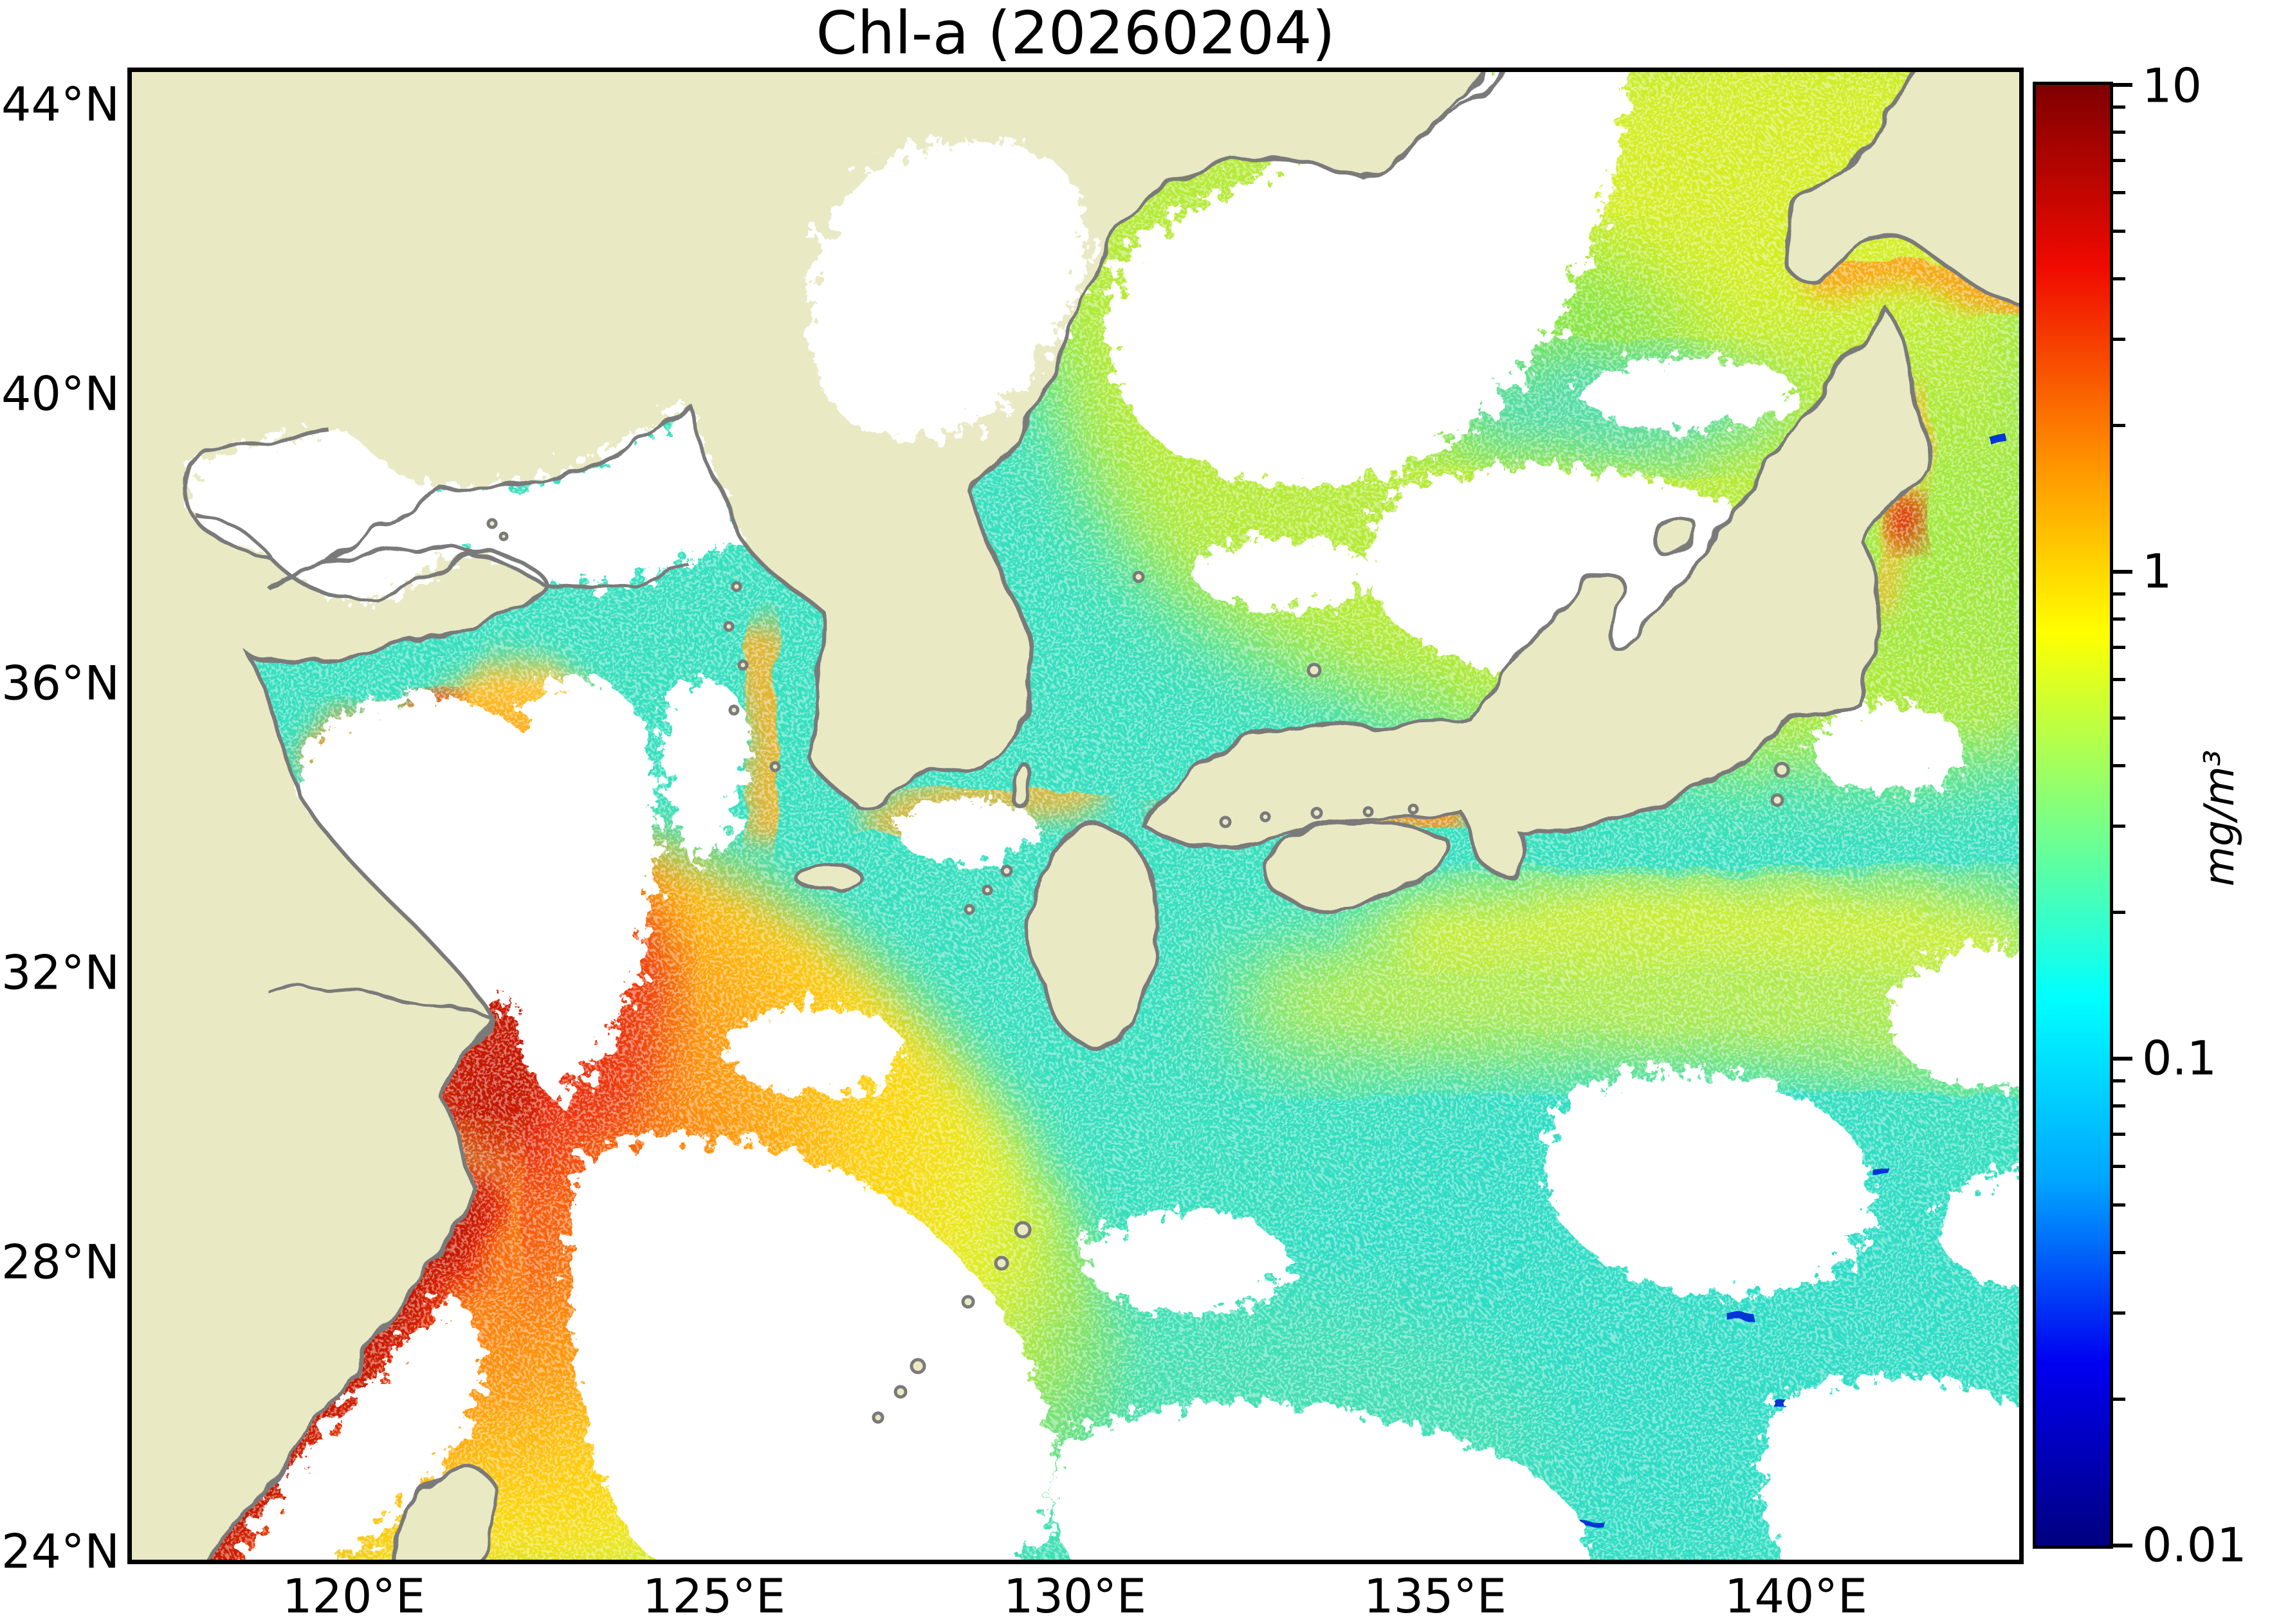 The width and height of the screenshot is (2281, 1624). I want to click on x-tick-125e: 125°E, so click(714, 1597).